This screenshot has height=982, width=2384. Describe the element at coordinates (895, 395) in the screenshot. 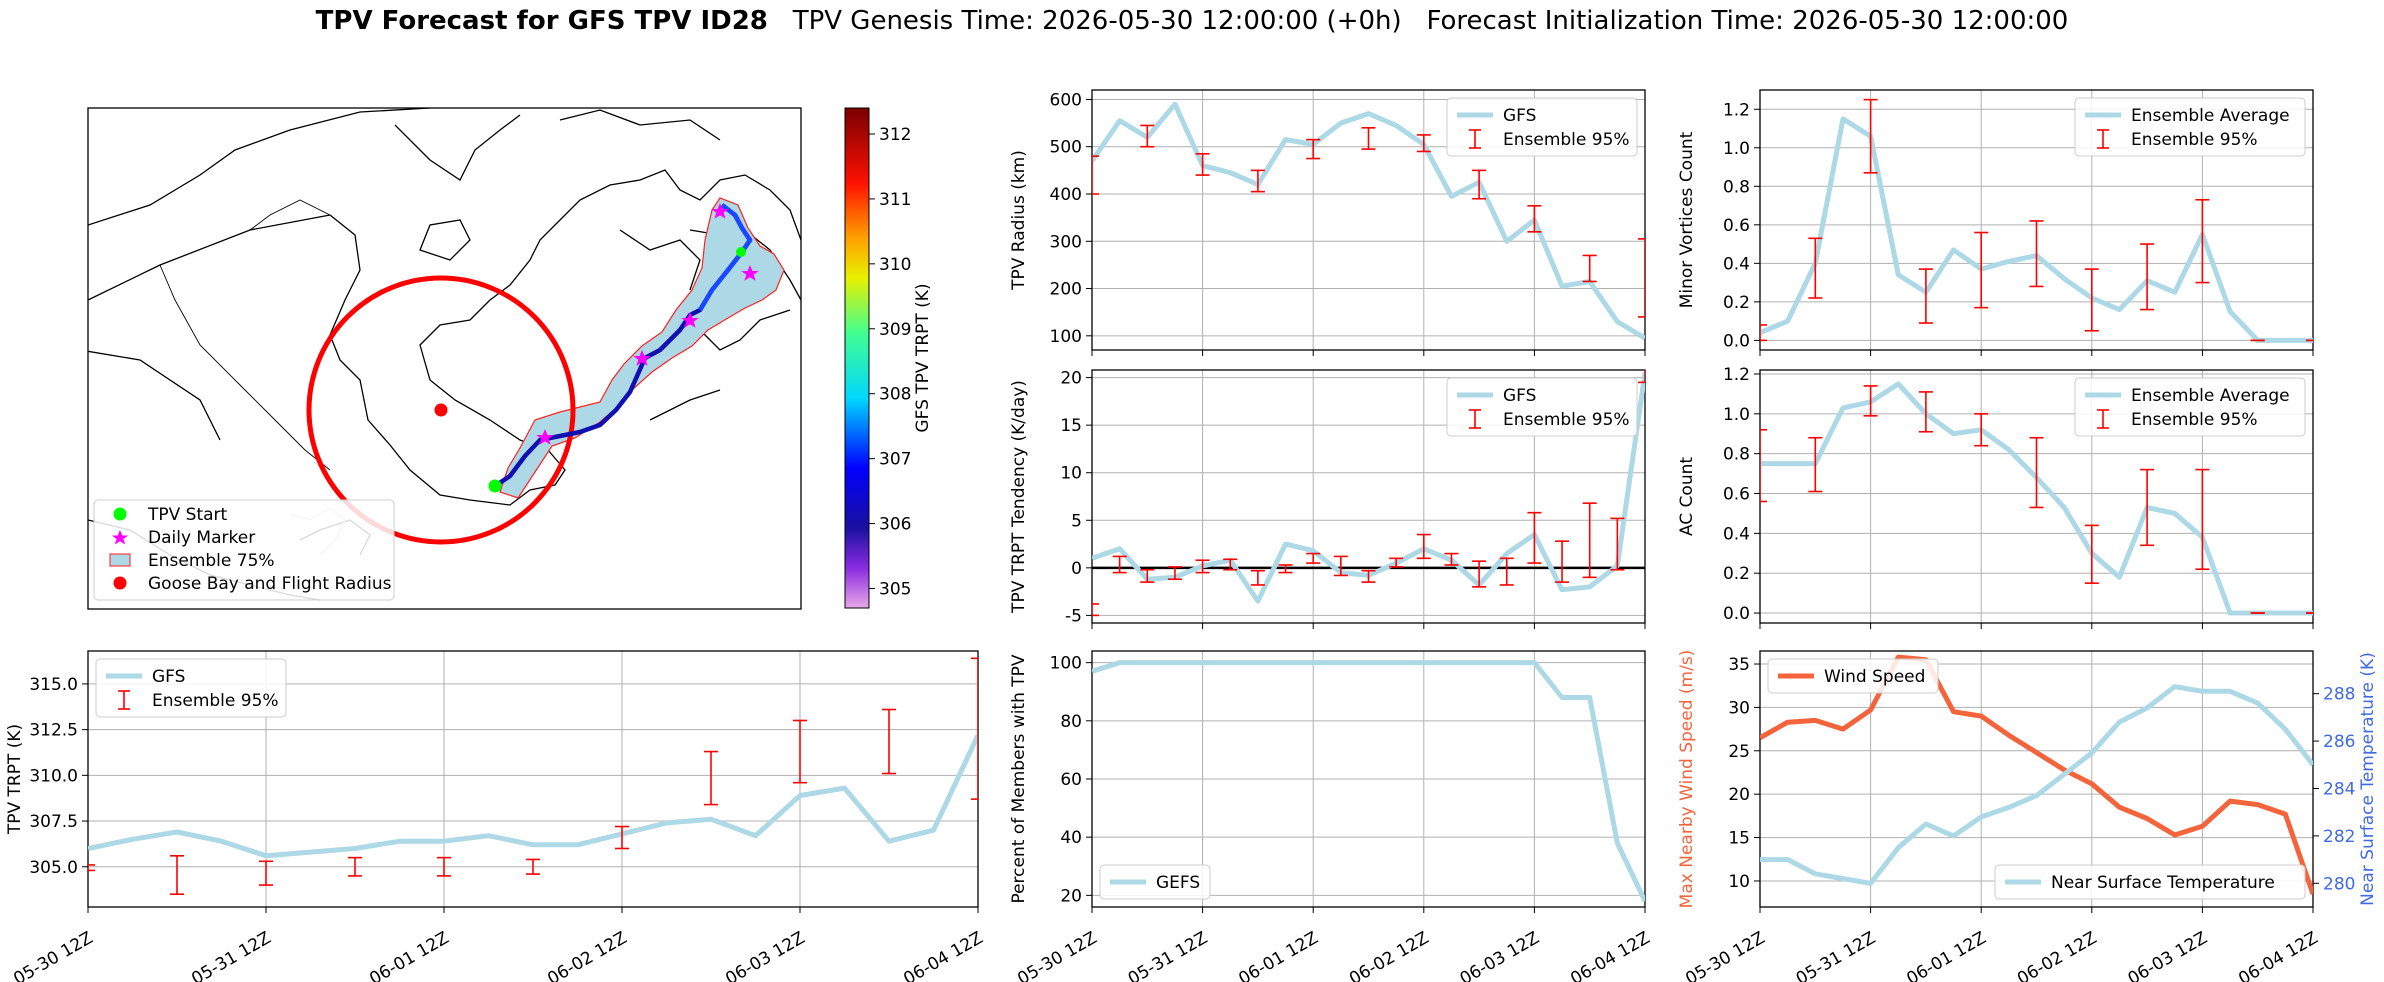

I see `colorbar-tick-label-3: 308` at that location.